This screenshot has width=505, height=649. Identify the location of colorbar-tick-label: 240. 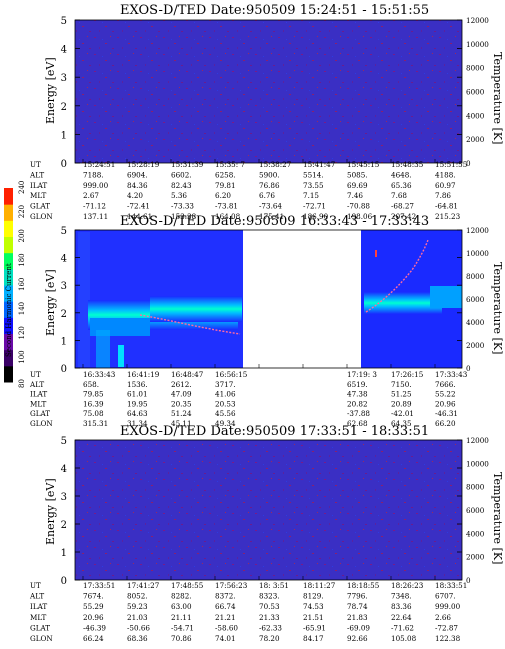
(22, 187).